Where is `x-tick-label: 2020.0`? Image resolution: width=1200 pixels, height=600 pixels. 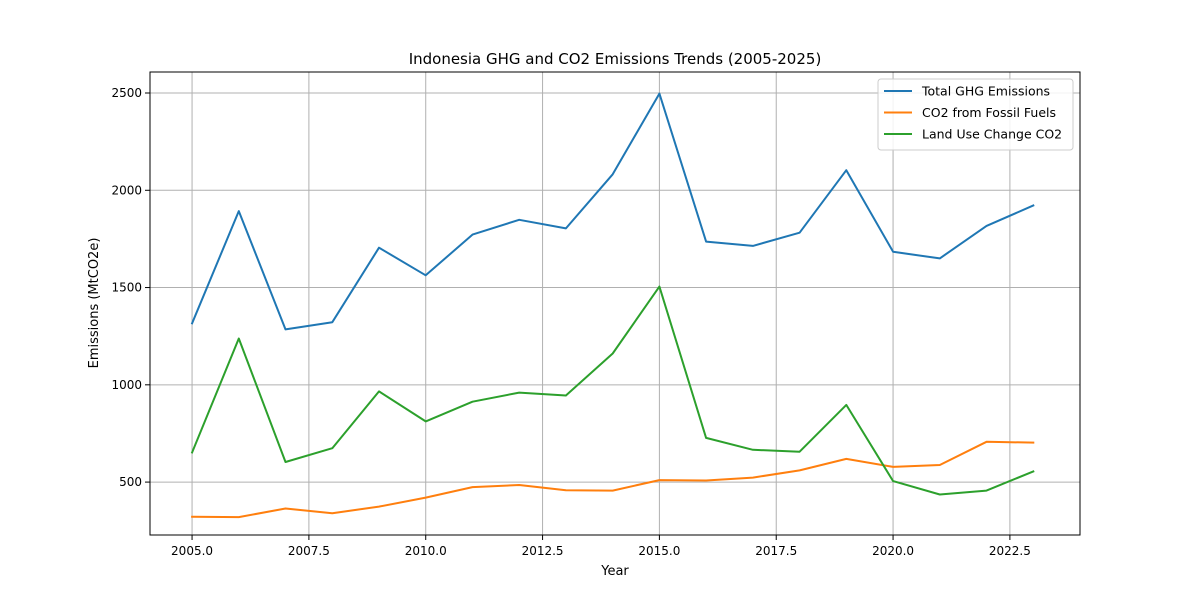 x-tick-label: 2020.0 is located at coordinates (893, 551).